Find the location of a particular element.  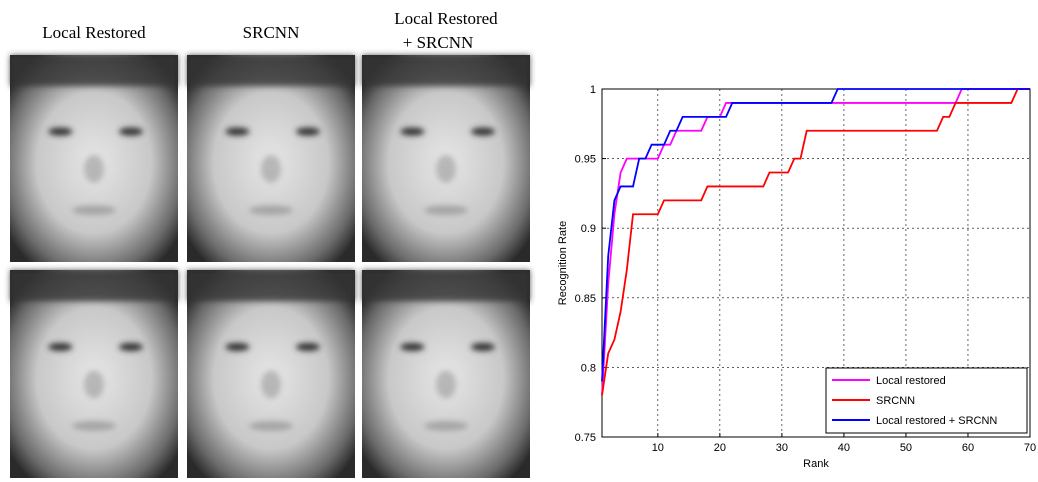

x-tick-label: 30 is located at coordinates (782, 448).